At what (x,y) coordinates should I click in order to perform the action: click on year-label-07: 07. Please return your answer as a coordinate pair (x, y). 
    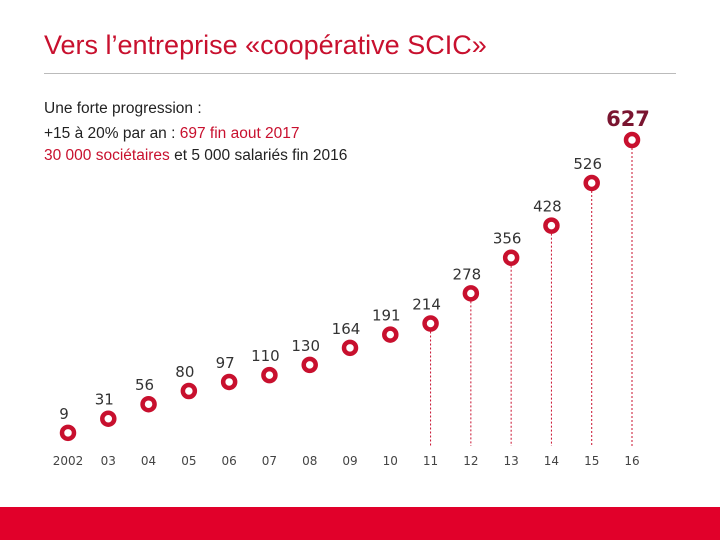
    Looking at the image, I should click on (269, 461).